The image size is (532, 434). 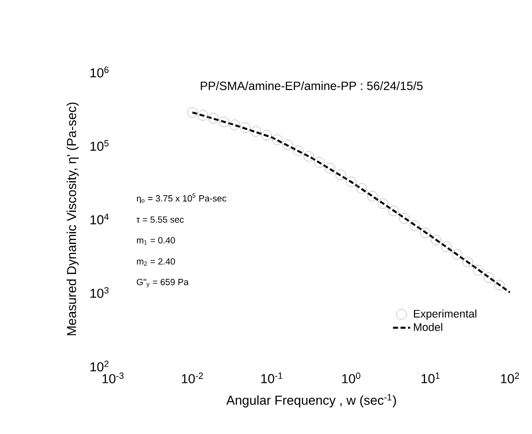 What do you see at coordinates (99, 219) in the screenshot?
I see `y-tick-label: 10$^{4}$` at bounding box center [99, 219].